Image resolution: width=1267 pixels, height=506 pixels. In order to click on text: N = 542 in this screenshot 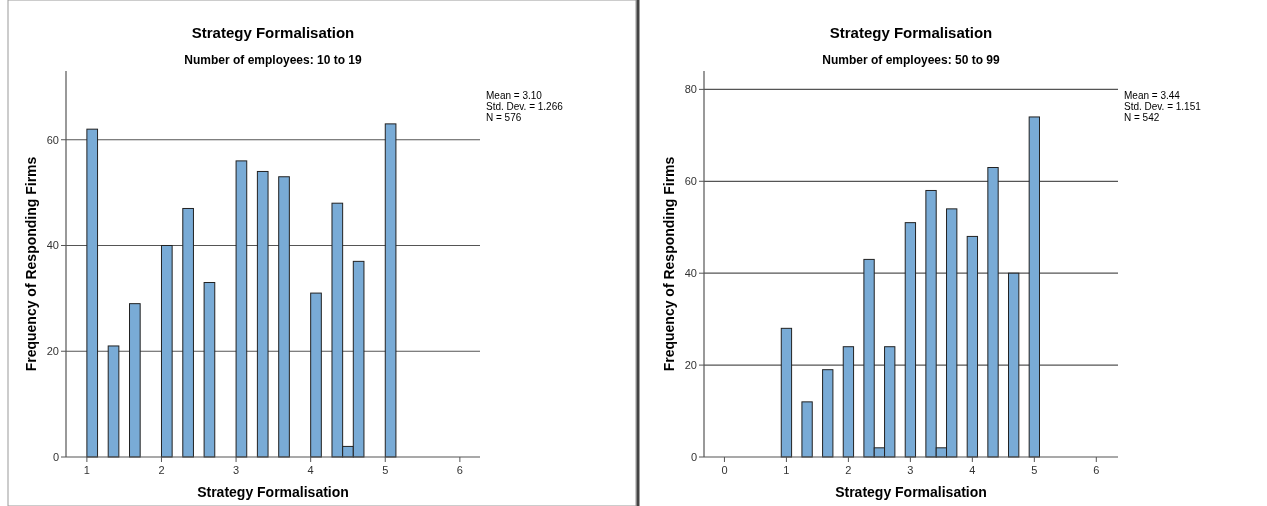, I will do `click(1142, 117)`.